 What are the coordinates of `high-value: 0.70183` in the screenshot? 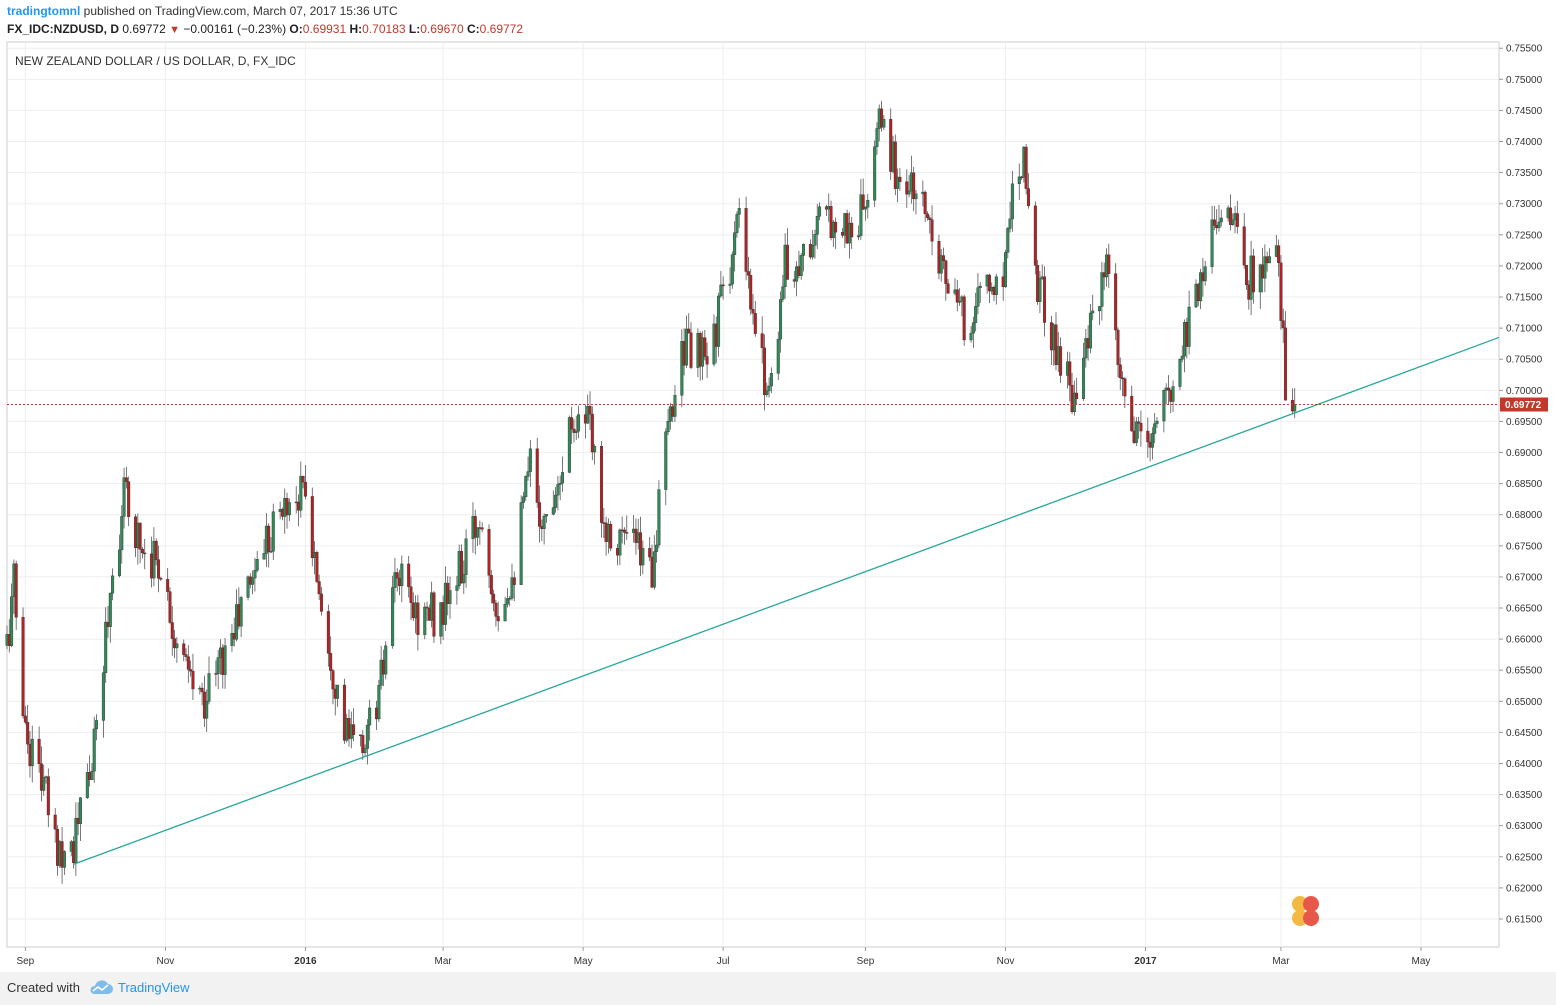 It's located at (384, 29).